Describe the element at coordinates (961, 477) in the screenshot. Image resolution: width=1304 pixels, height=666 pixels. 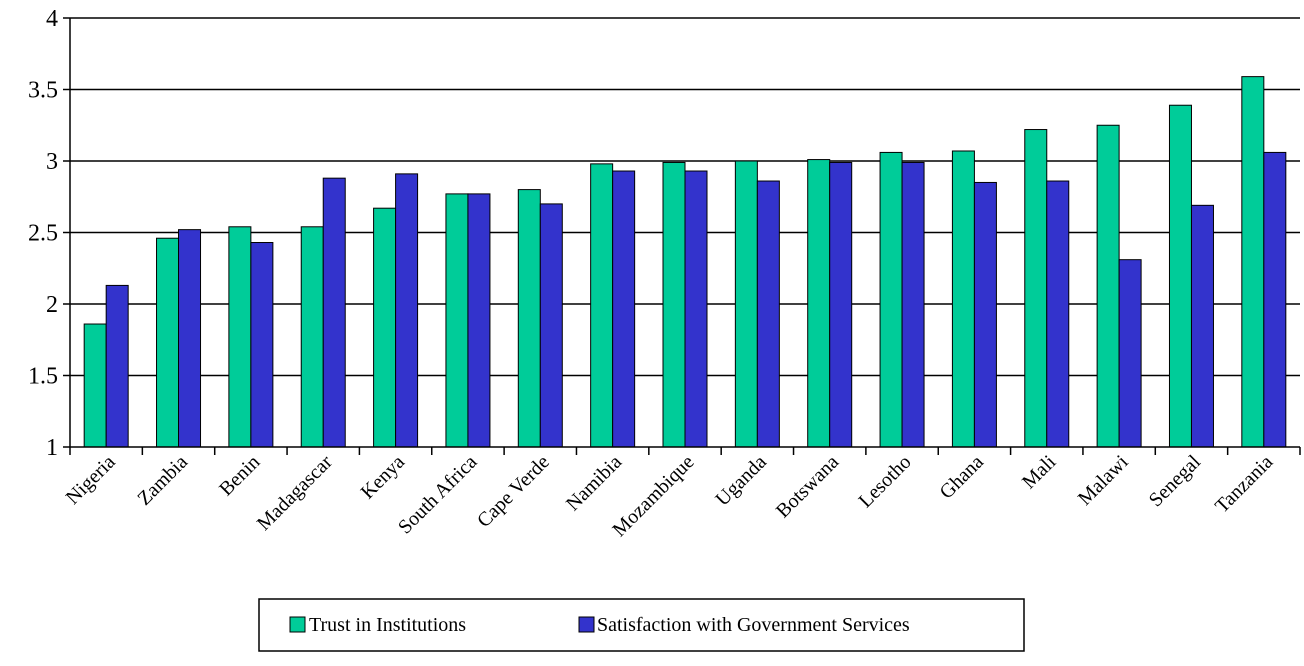
I see `x-tick-label: Ghana` at that location.